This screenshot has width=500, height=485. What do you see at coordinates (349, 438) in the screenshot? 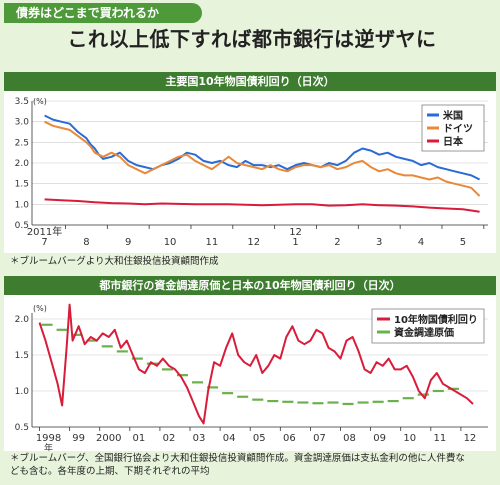
I see `x-tick-label: 08` at bounding box center [349, 438].